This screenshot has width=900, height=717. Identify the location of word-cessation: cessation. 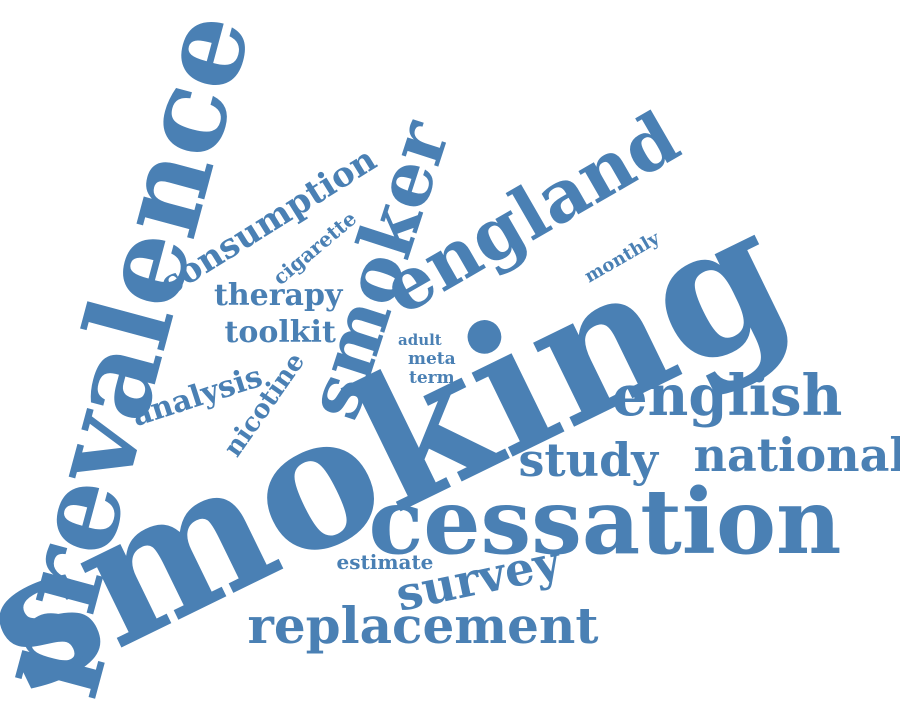
(605, 522).